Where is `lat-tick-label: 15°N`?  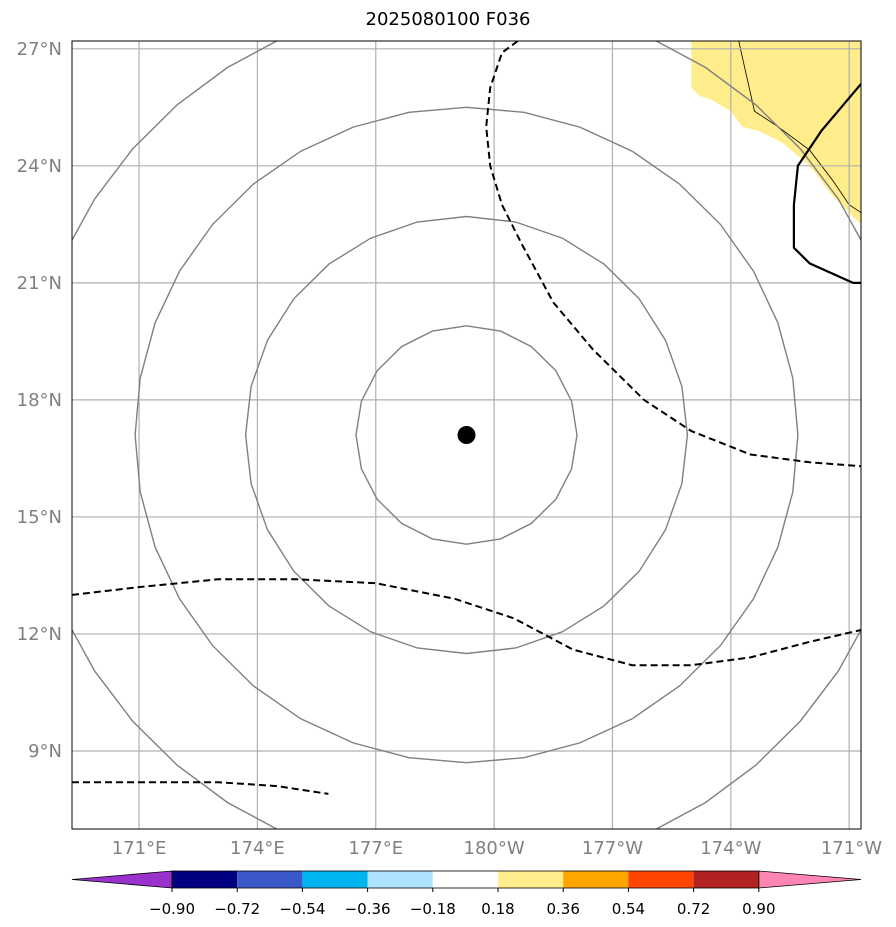 lat-tick-label: 15°N is located at coordinates (39, 517).